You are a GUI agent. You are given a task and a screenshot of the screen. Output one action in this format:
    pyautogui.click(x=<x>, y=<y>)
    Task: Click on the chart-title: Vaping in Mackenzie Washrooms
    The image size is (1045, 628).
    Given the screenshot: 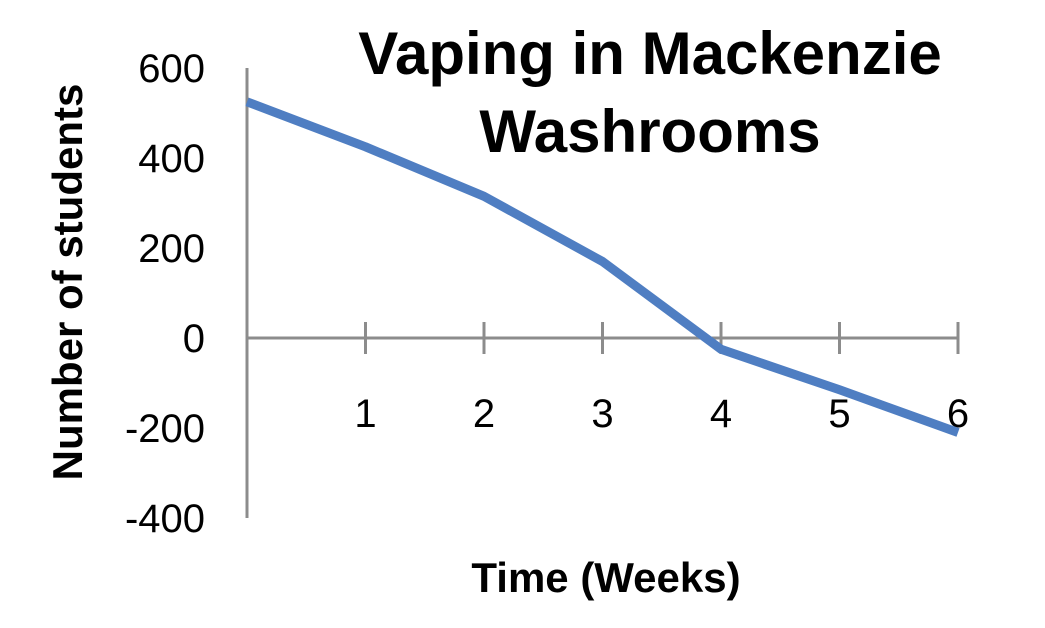 What is the action you would take?
    pyautogui.click(x=650, y=92)
    